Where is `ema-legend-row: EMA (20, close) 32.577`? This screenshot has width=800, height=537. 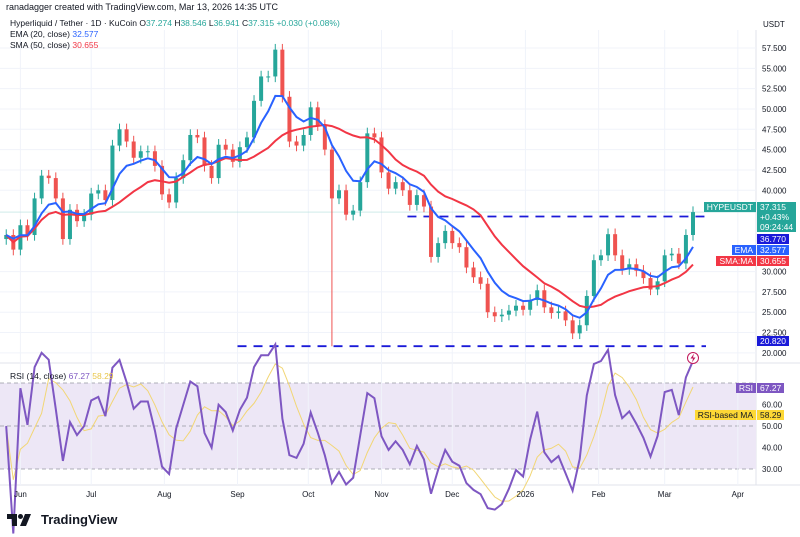 ema-legend-row: EMA (20, close) 32.577 is located at coordinates (175, 34).